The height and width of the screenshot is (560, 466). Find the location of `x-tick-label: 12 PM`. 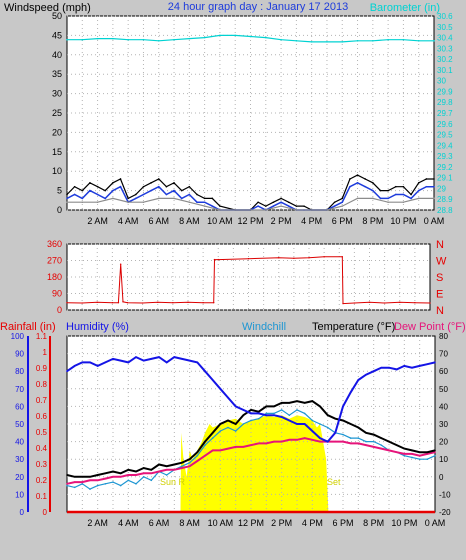

x-tick-label: 12 PM is located at coordinates (250, 221).